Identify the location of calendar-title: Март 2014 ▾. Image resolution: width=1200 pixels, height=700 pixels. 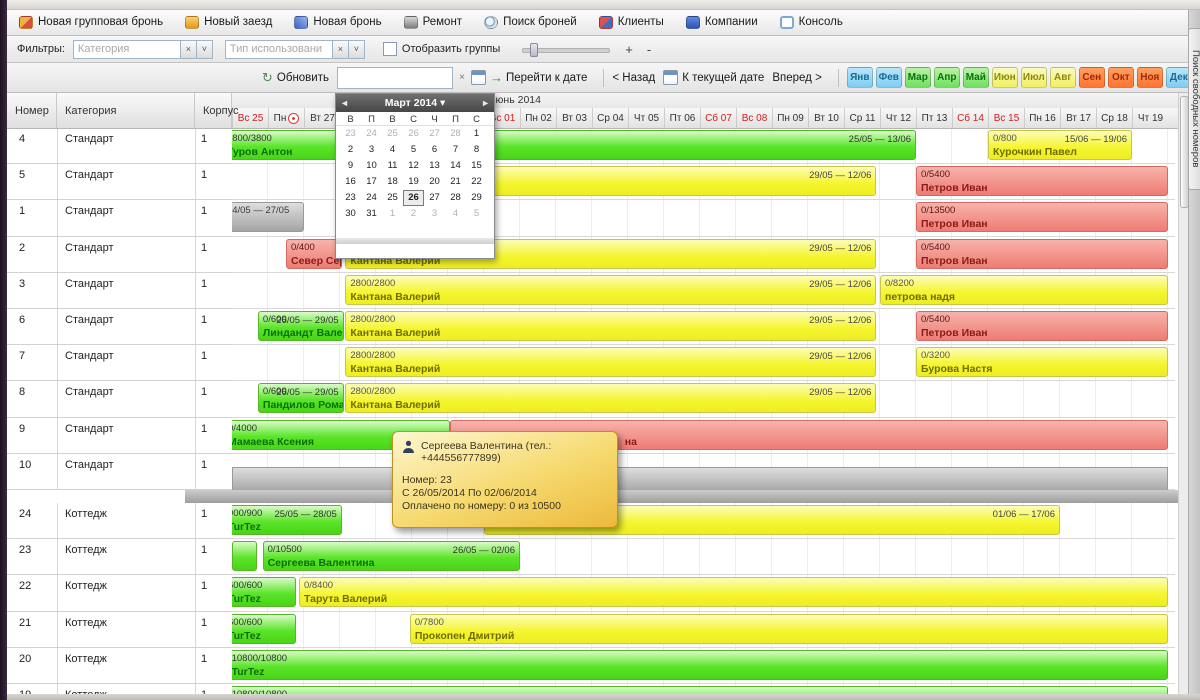
(415, 103).